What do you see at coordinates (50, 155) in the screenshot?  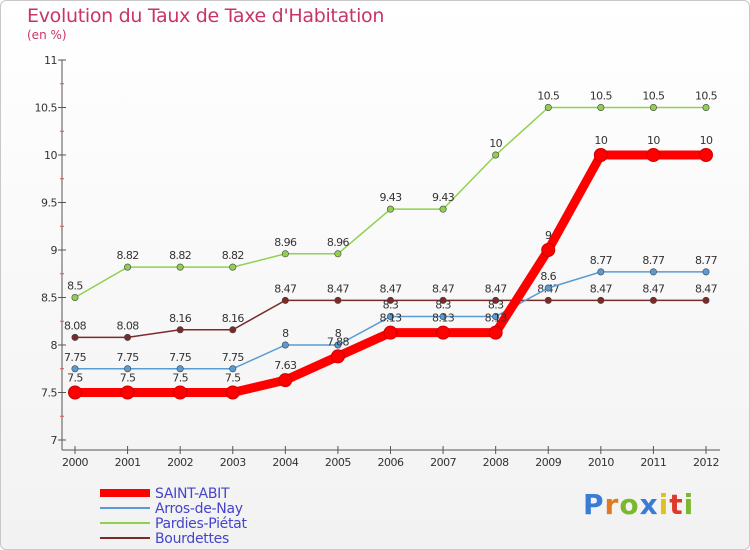 I see `y-tick-label: 10` at bounding box center [50, 155].